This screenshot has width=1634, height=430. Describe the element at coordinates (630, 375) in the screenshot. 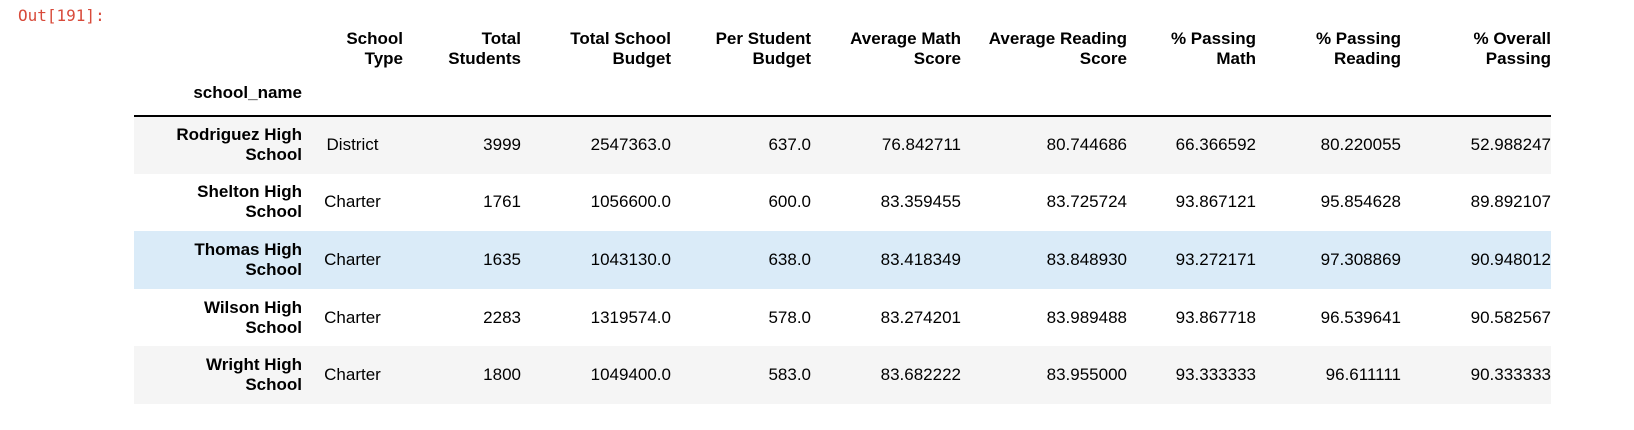

I see `cell-total-budget: 1049400.0` at that location.